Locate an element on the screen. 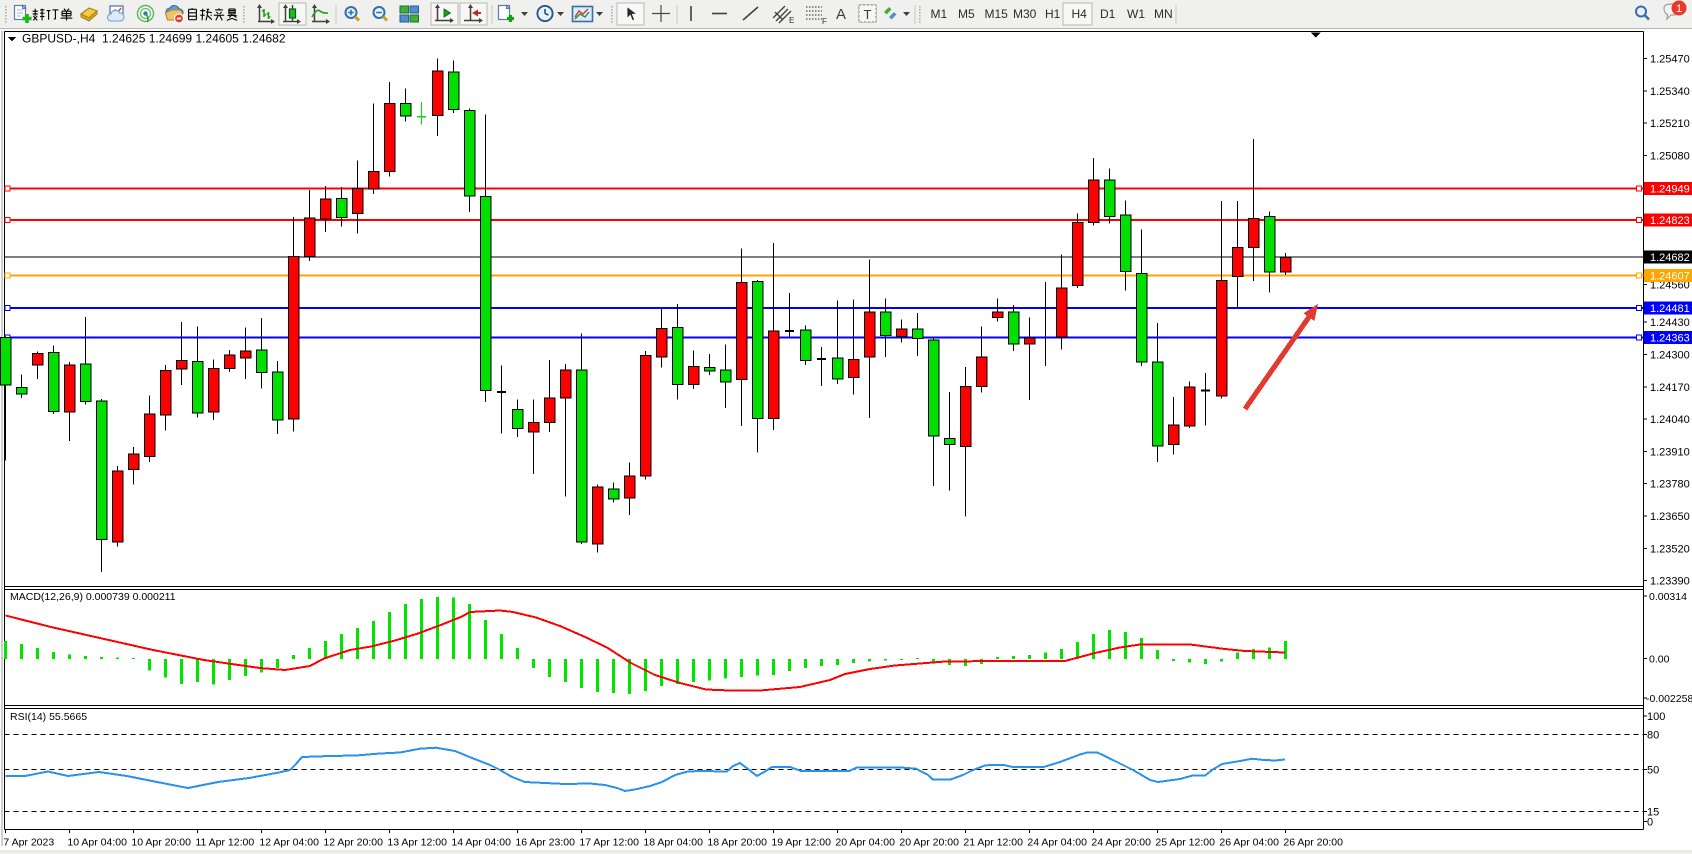  svg-text: MN is located at coordinates (1163, 14).